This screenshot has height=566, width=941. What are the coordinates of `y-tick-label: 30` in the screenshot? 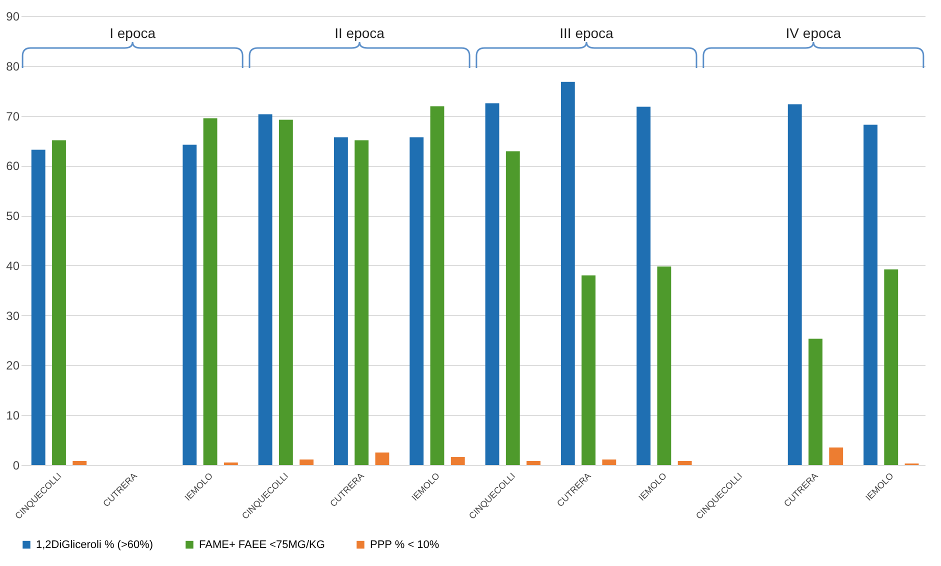 It's located at (13, 315).